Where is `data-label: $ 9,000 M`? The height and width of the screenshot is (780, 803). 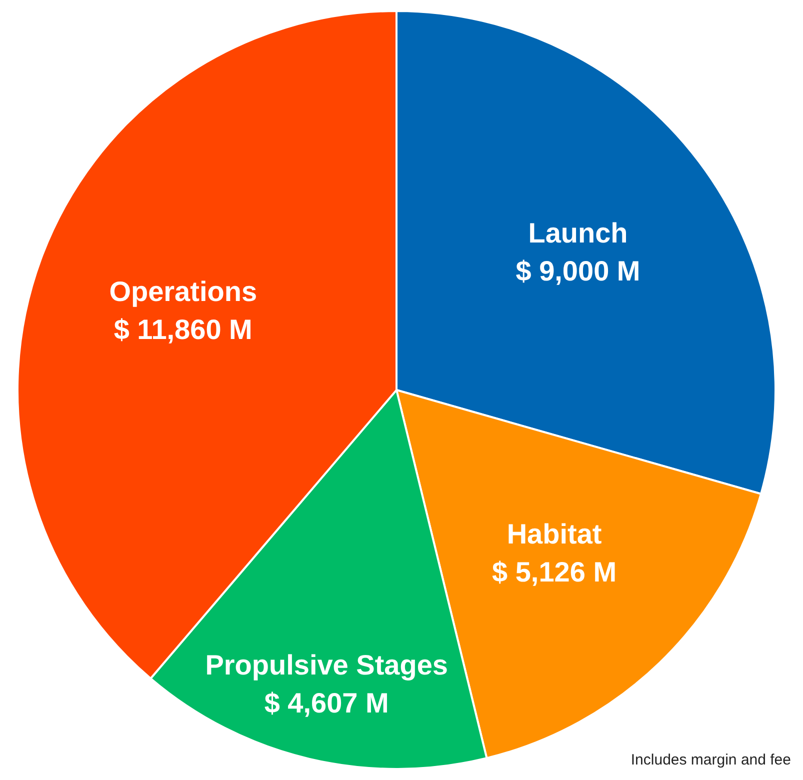 data-label: $ 9,000 M is located at coordinates (578, 271).